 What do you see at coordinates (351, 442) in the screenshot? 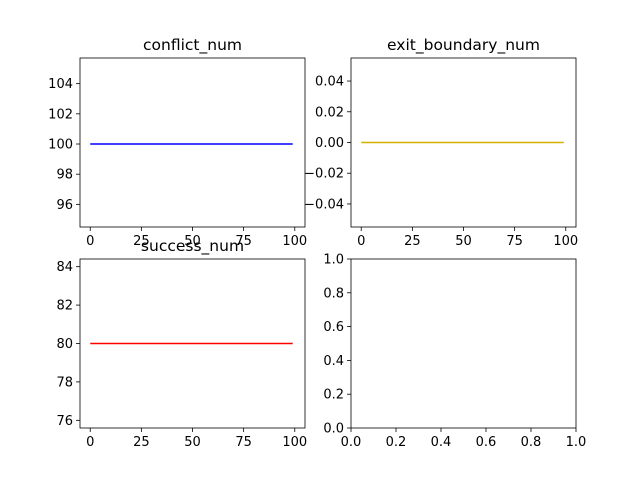
I see `x-tick-label: 0.0` at bounding box center [351, 442].